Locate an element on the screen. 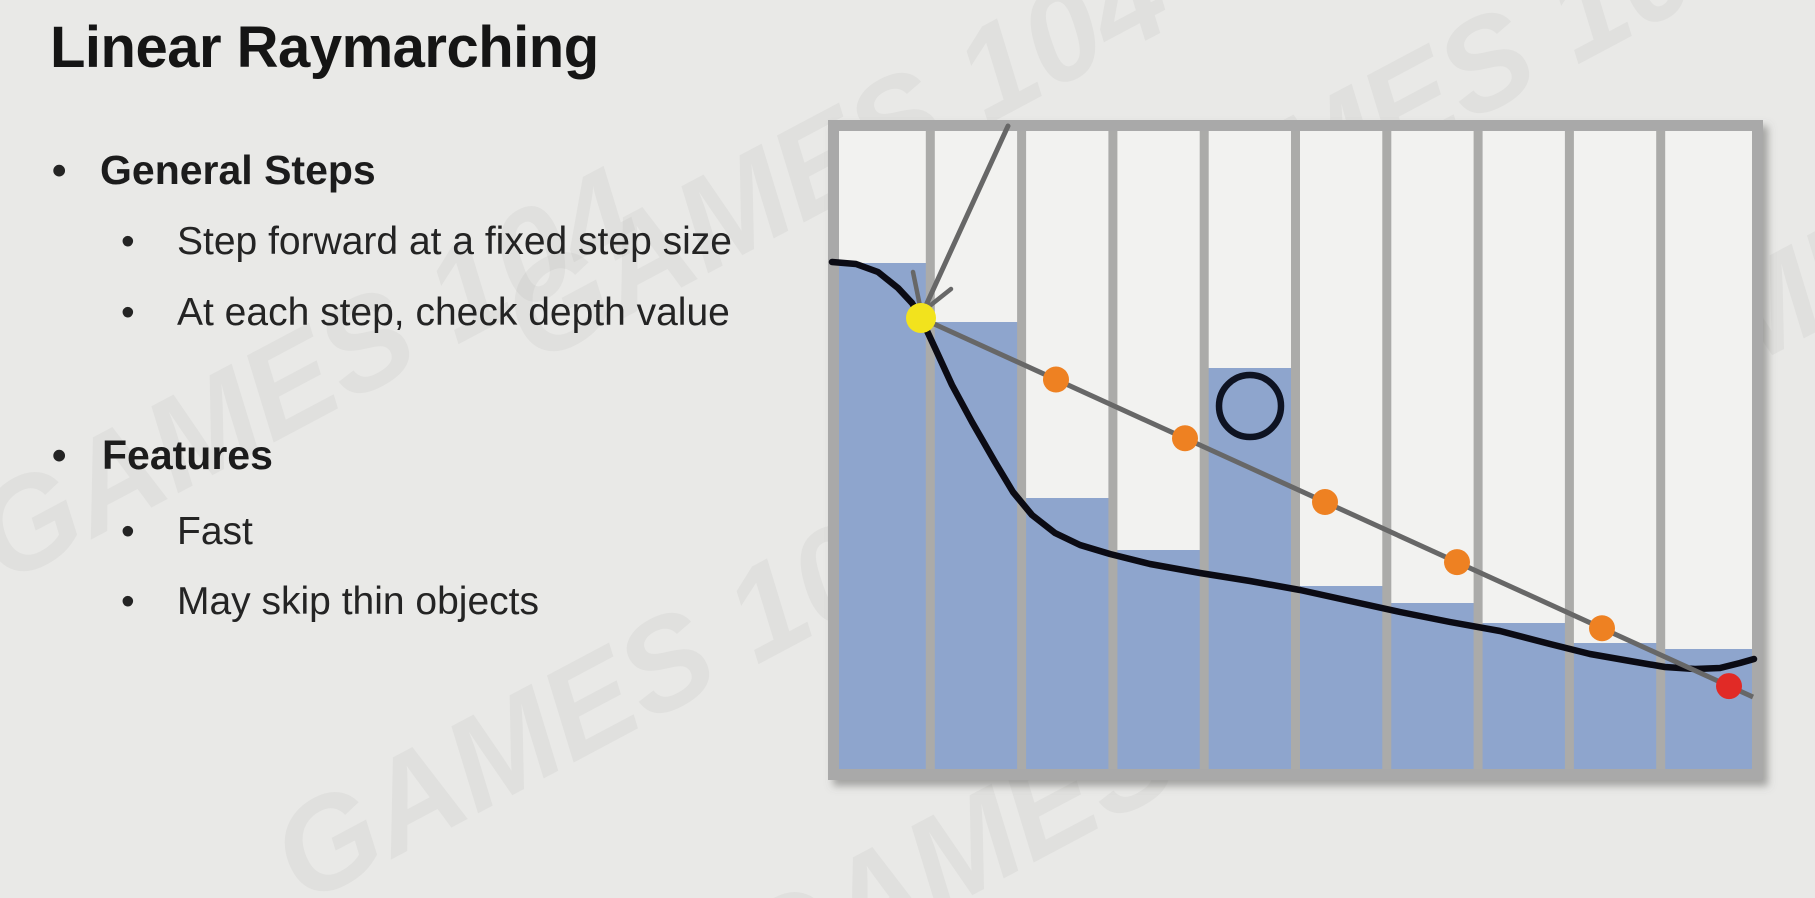 The image size is (1815, 898). bullet-item-may-skip: May skip thin objects is located at coordinates (358, 601).